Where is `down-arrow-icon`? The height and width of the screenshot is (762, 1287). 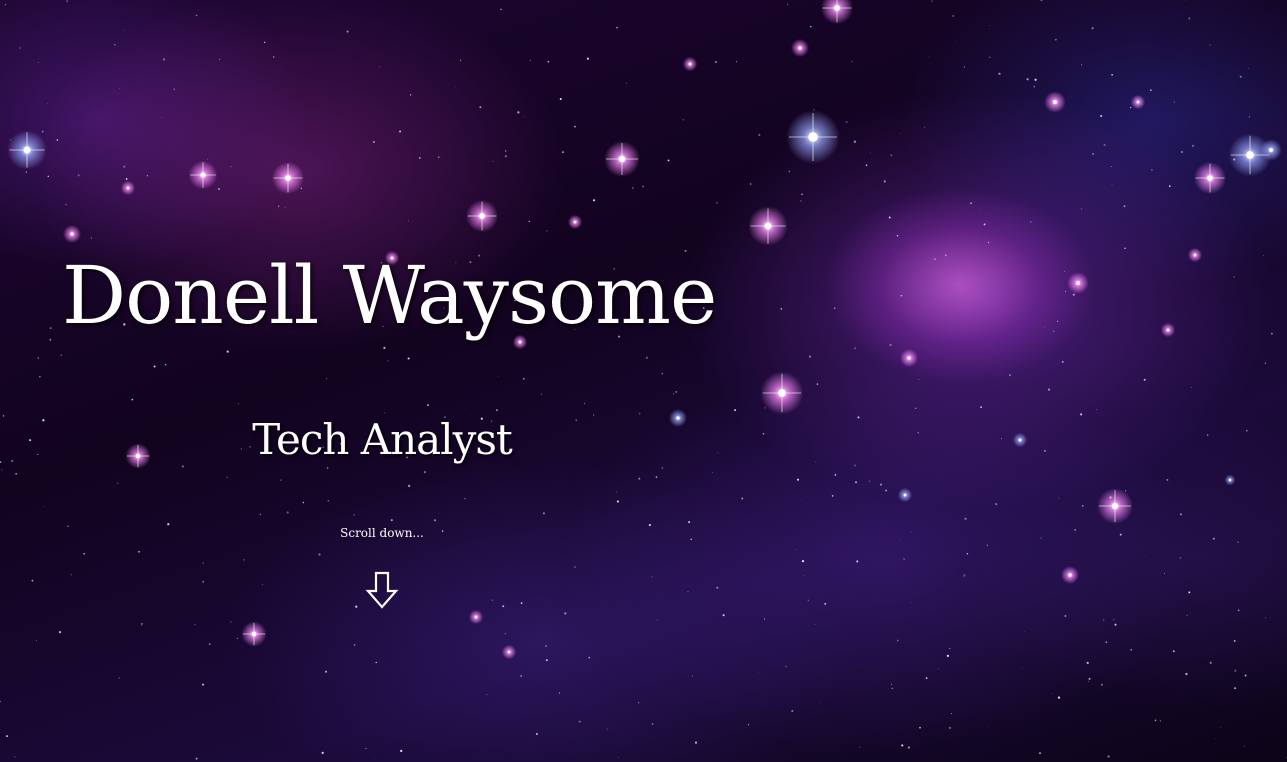
down-arrow-icon is located at coordinates (382, 590).